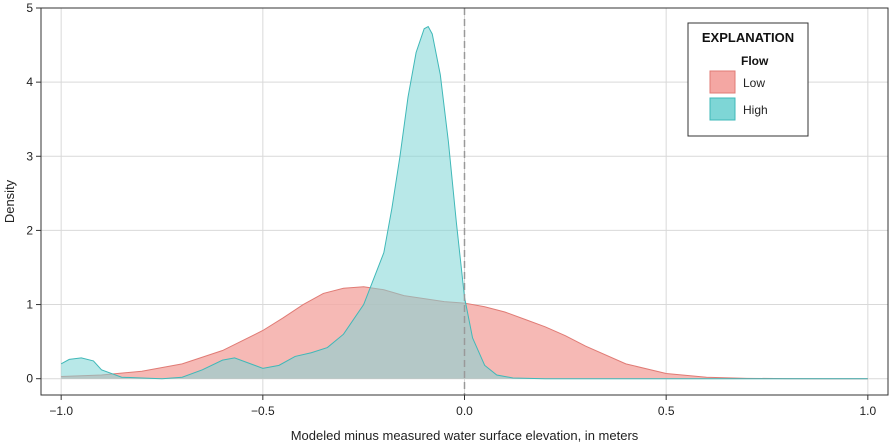  I want to click on legend-label-low: Low, so click(754, 83).